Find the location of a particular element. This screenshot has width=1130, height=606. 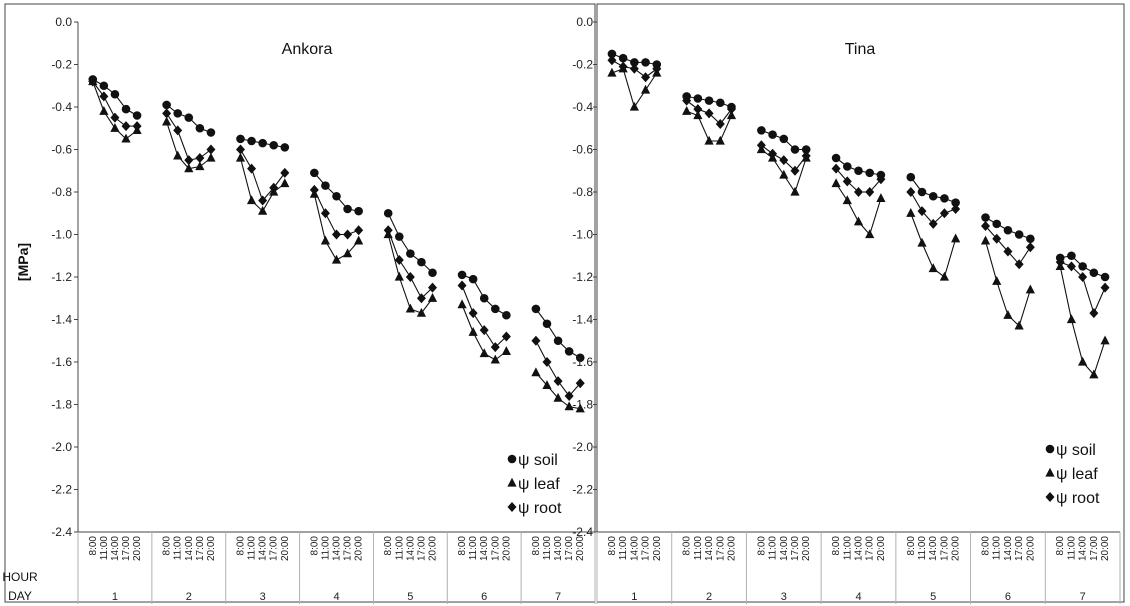

y-tick-label: -0.6 is located at coordinates (582, 150).